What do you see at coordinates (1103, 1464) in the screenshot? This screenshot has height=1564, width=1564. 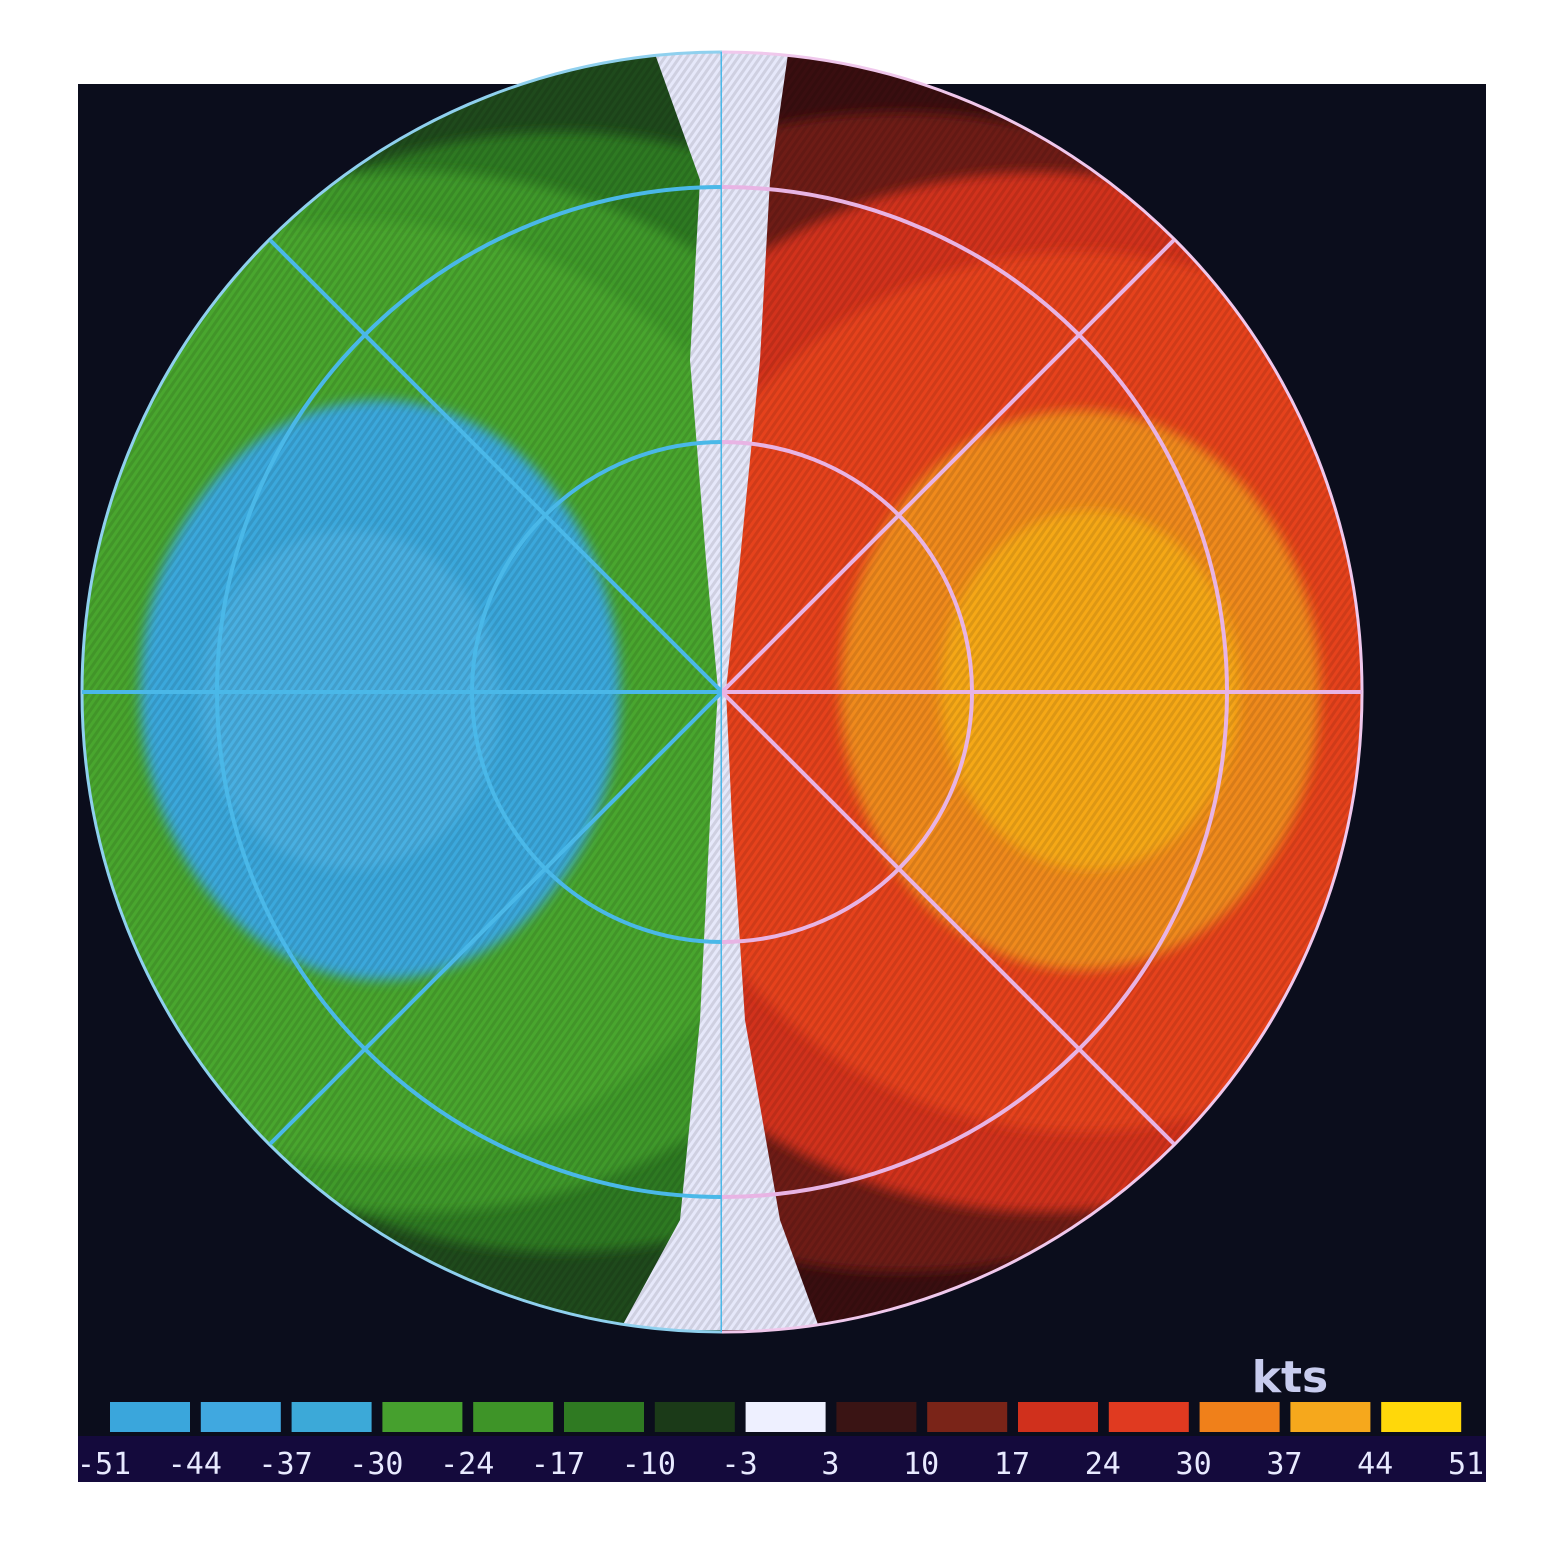 I see `colorbar-tick-label: 24` at bounding box center [1103, 1464].